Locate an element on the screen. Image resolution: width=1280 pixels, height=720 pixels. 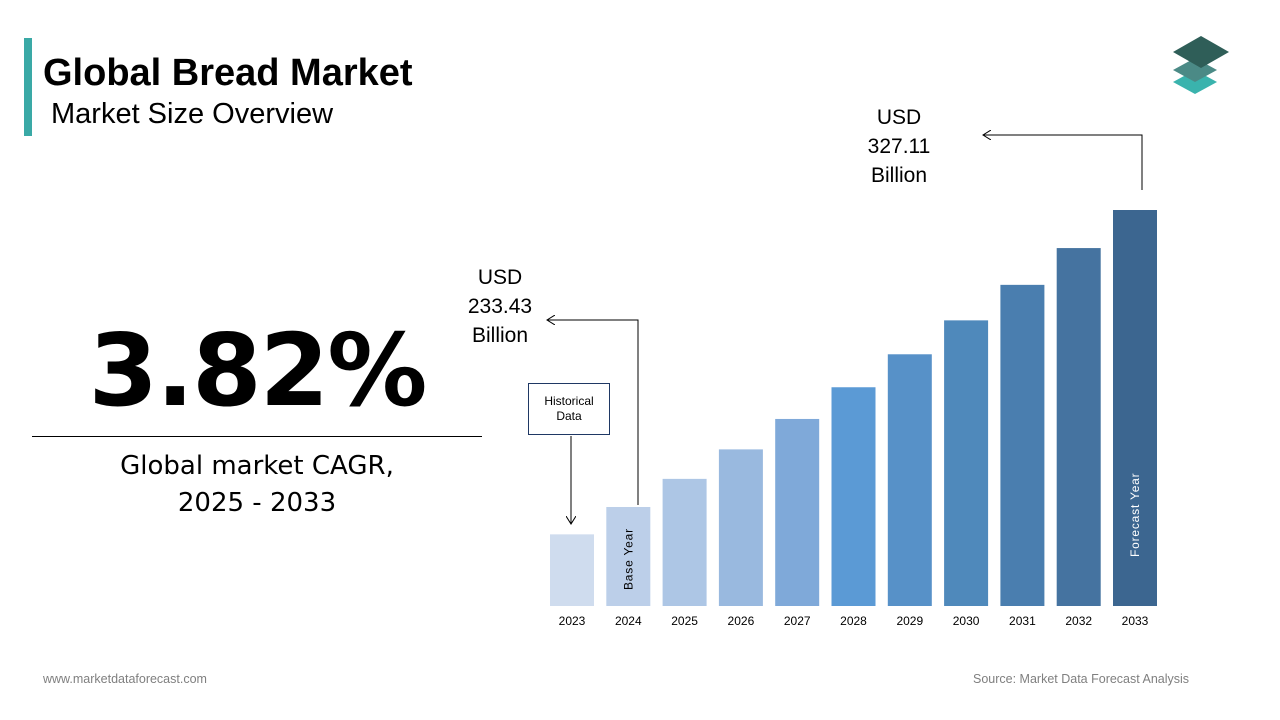
start-arrow is located at coordinates (593, 412).